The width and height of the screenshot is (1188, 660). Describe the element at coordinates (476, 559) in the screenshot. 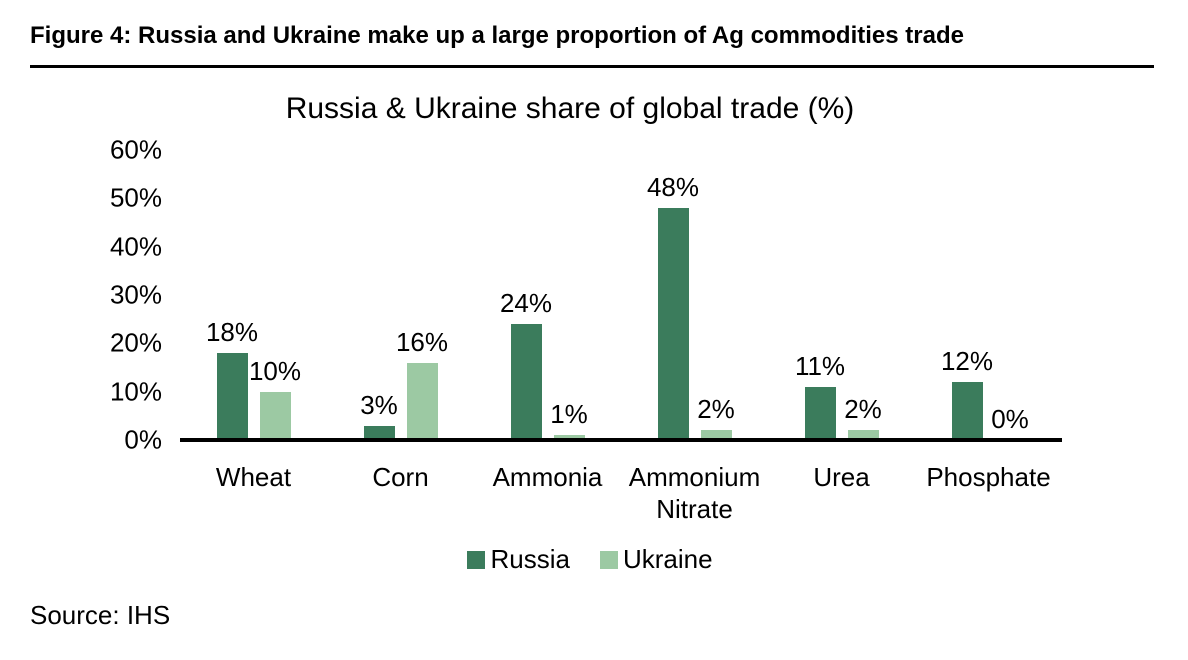

I see `legend-swatch-russia` at that location.